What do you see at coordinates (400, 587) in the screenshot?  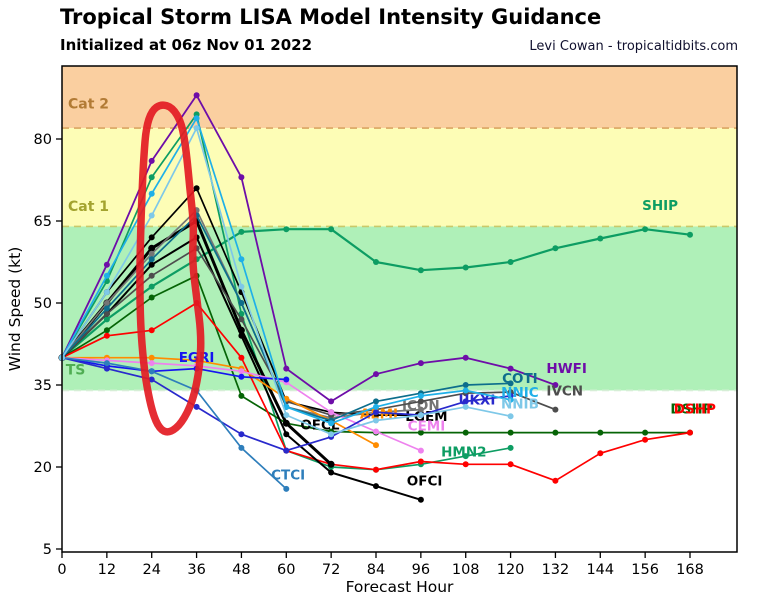 I see `x-axis-label: Forecast Hour` at bounding box center [400, 587].